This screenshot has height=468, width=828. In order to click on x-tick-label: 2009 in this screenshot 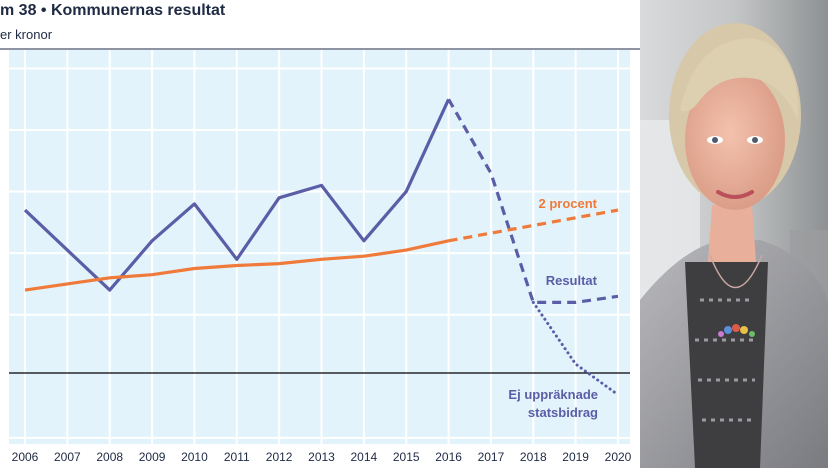, I will do `click(152, 457)`.